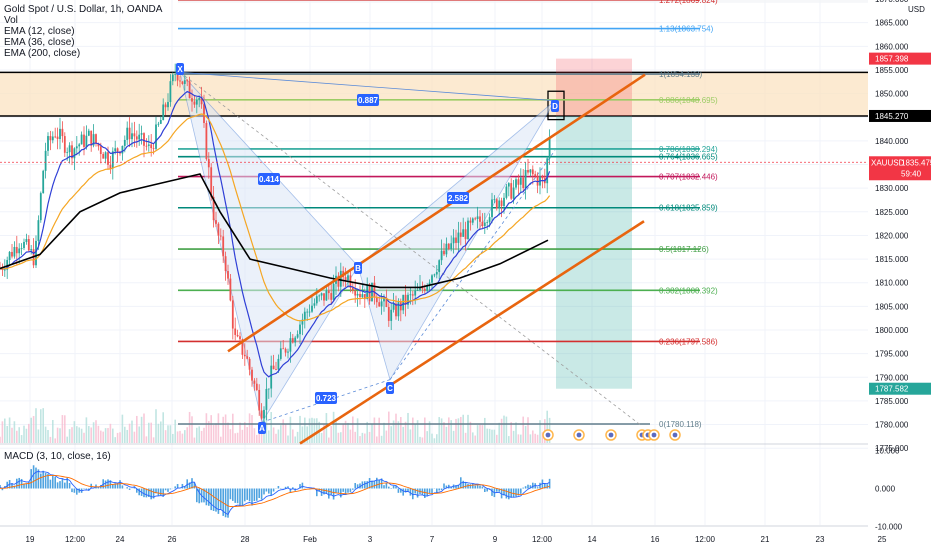 The image size is (932, 550). Describe the element at coordinates (42, 53) in the screenshot. I see `indicator-ema200: EMA (200, close)` at that location.